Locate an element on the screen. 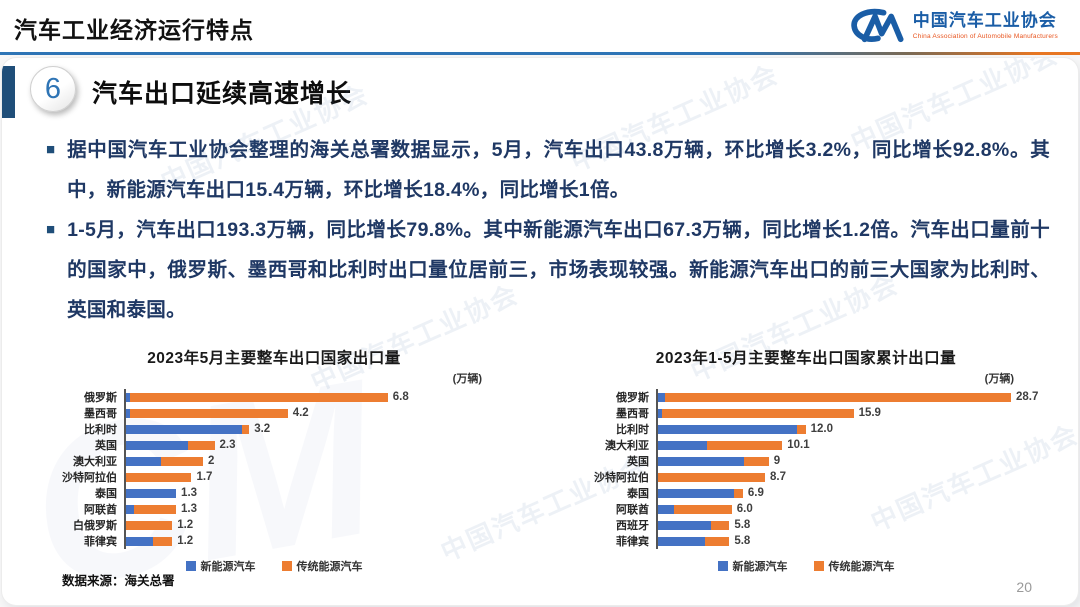  chart-row: 墨西哥 15.9 is located at coordinates (806, 413).